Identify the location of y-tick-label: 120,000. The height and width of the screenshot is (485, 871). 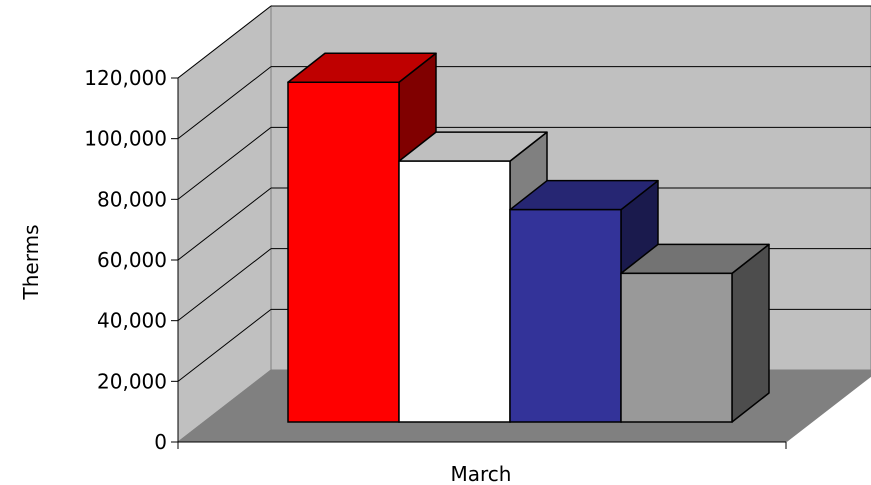
(125, 78).